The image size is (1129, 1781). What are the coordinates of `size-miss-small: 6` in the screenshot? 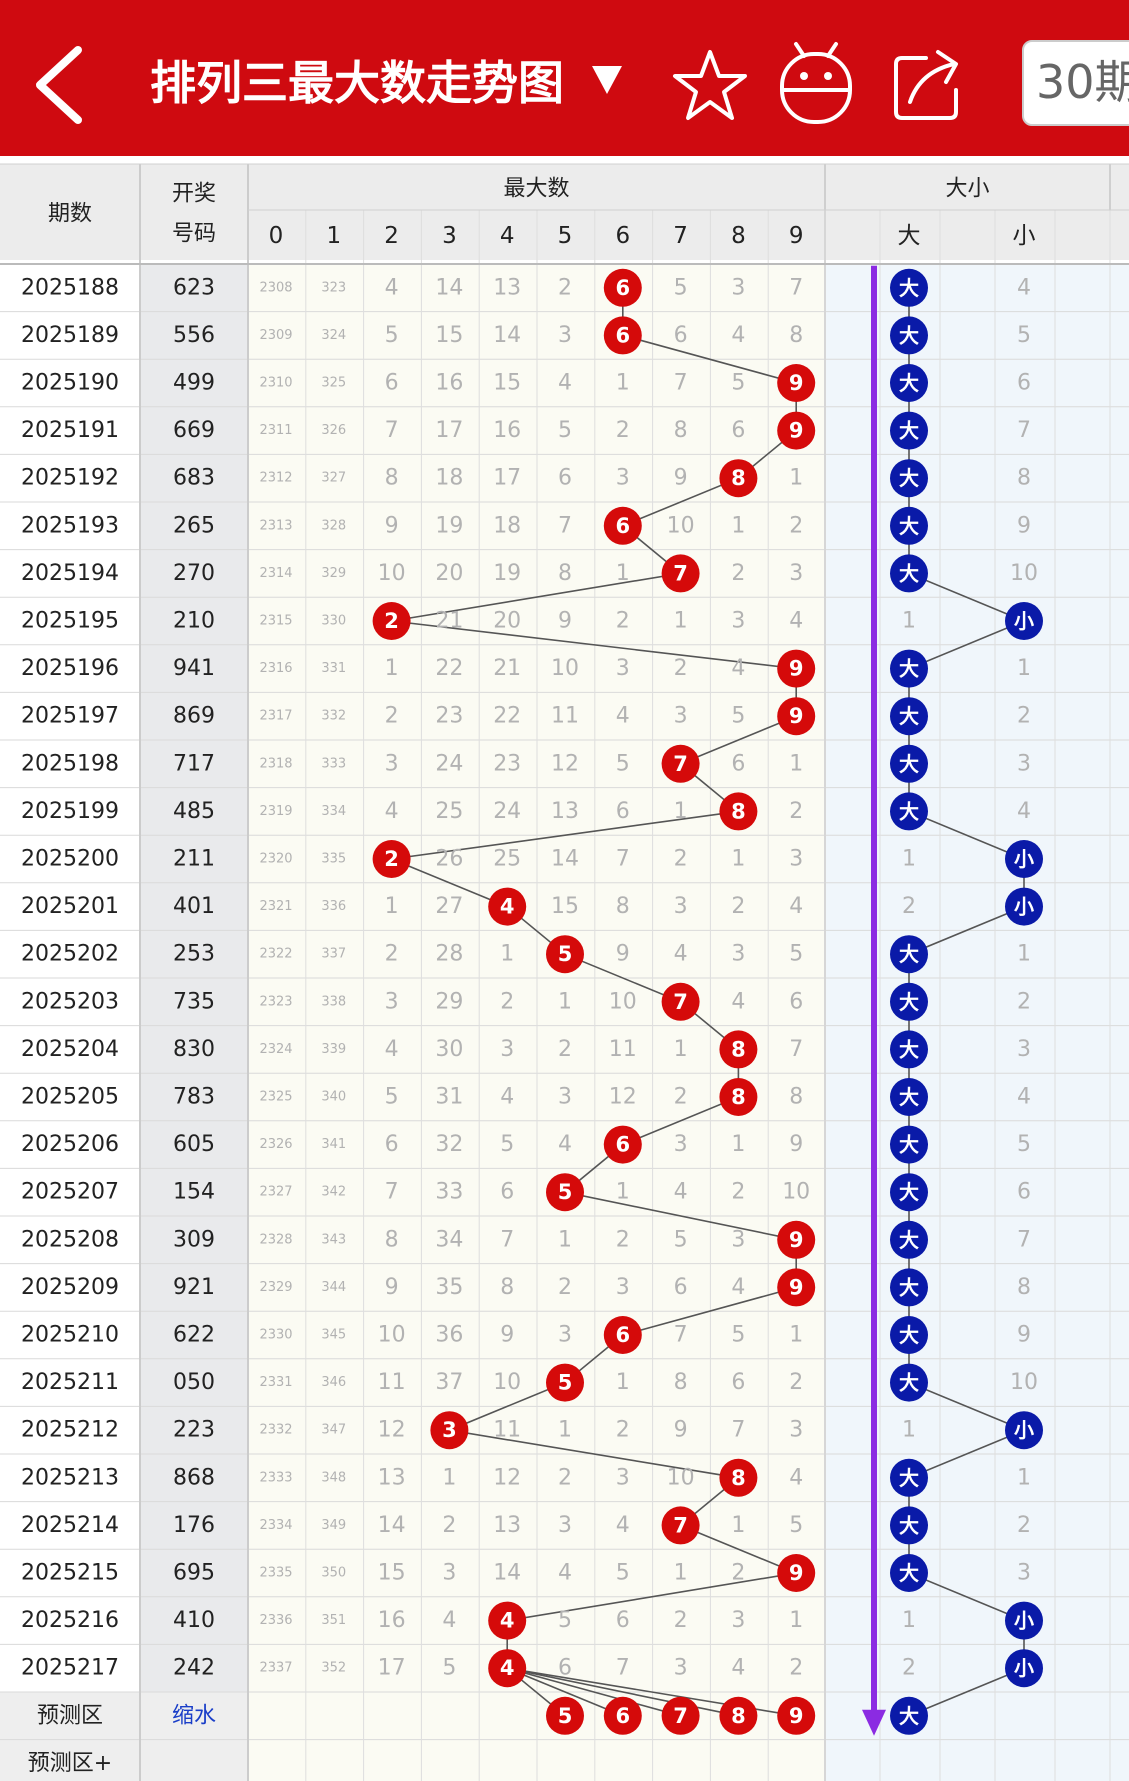 It's located at (1024, 383).